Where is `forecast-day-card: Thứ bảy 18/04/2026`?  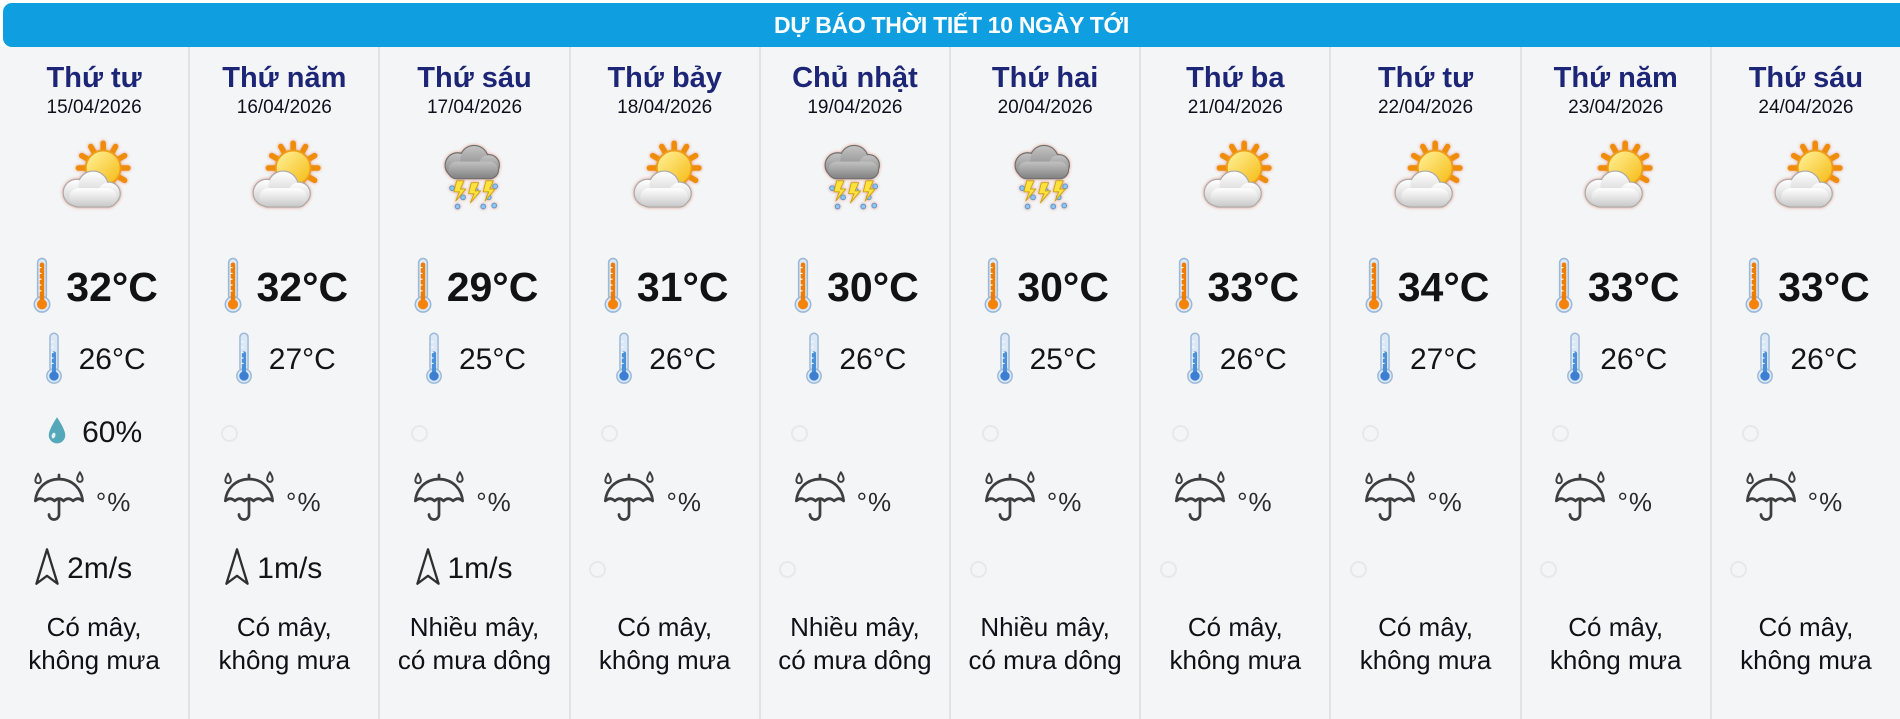
forecast-day-card: Thứ bảy 18/04/2026 is located at coordinates (665, 383).